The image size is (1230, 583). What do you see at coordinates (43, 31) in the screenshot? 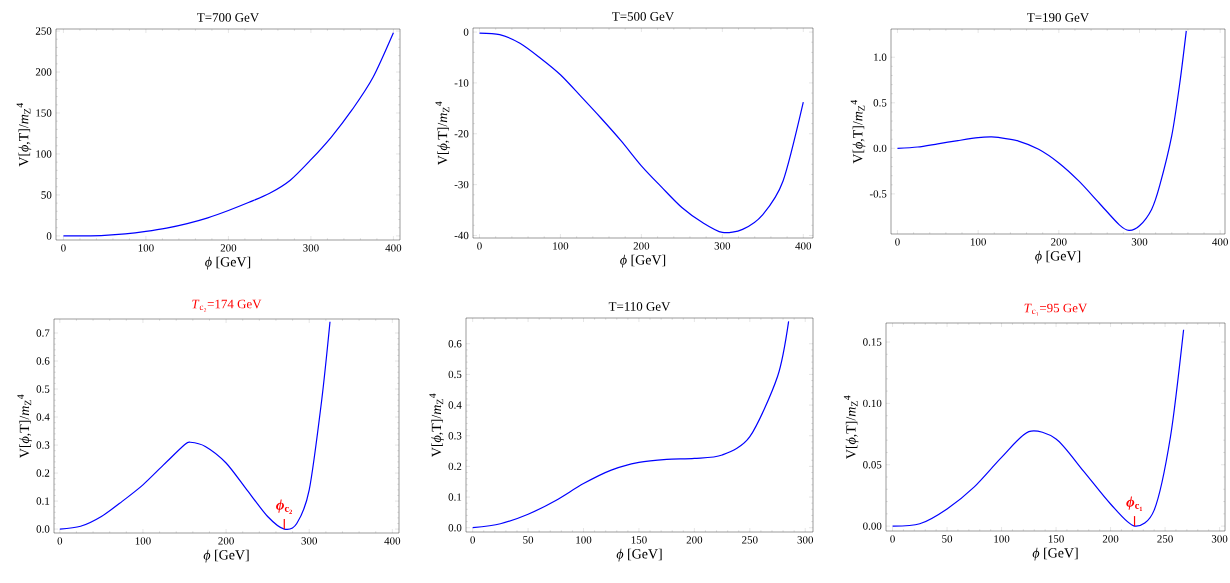
I see `y-tick-label: 250` at bounding box center [43, 31].